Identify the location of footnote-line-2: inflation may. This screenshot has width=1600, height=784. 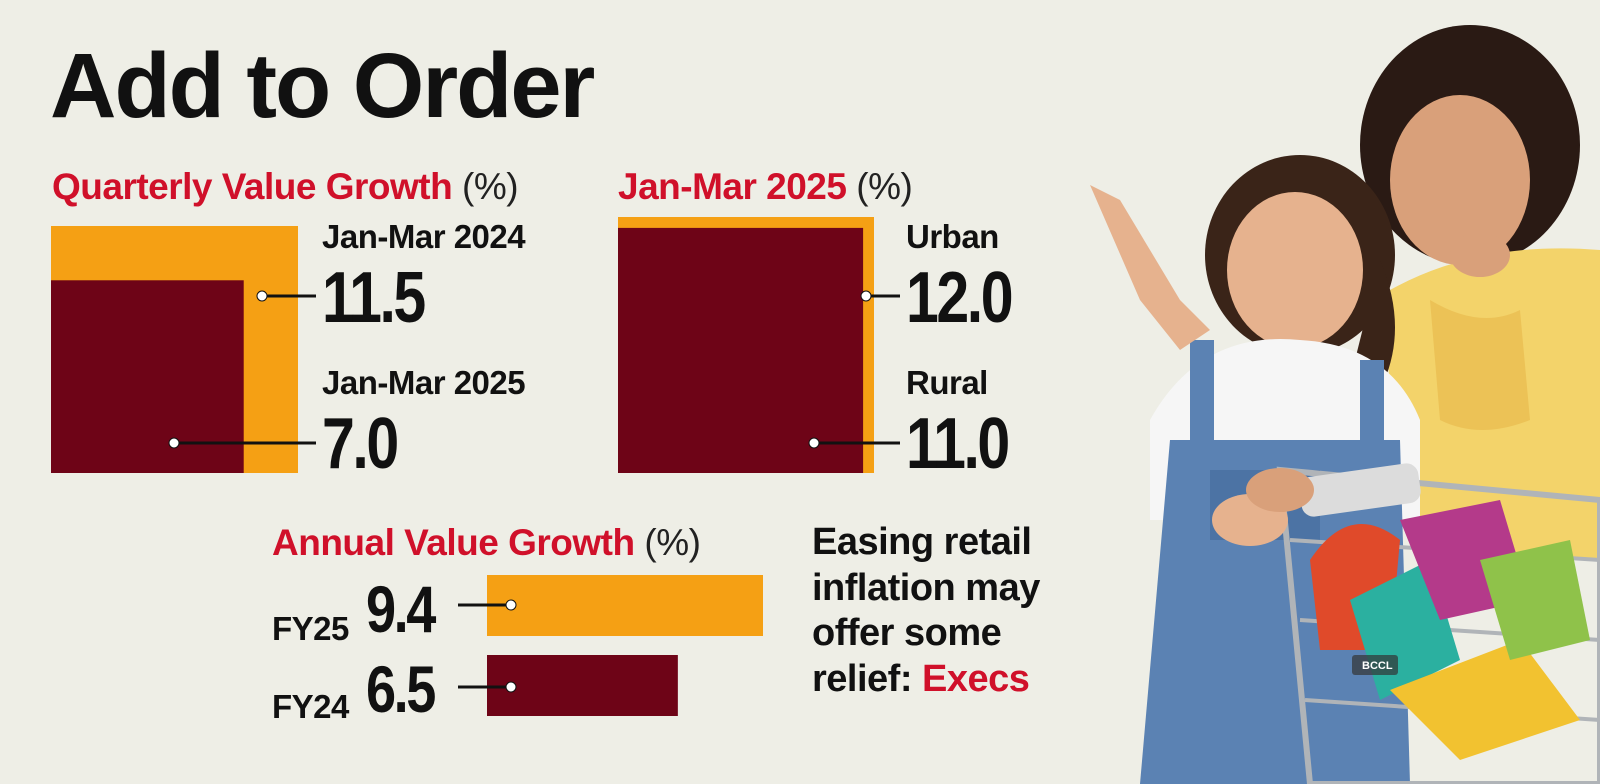
(926, 587).